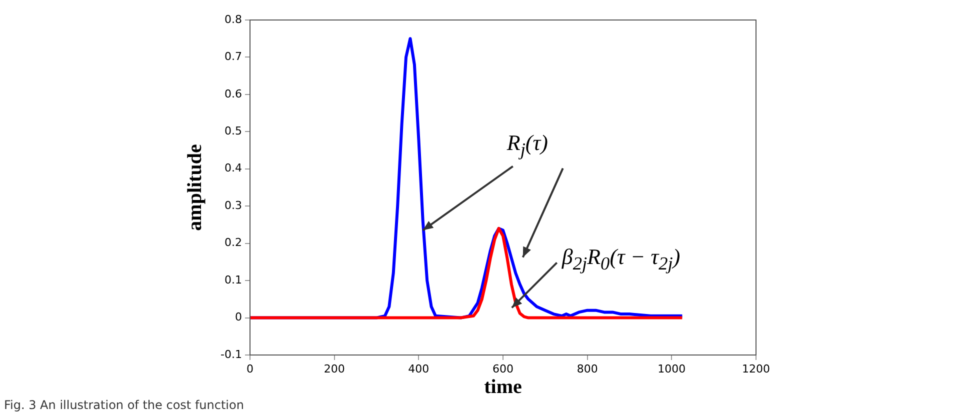 The height and width of the screenshot is (418, 964). What do you see at coordinates (334, 369) in the screenshot?
I see `x-tick-label: 200` at bounding box center [334, 369].